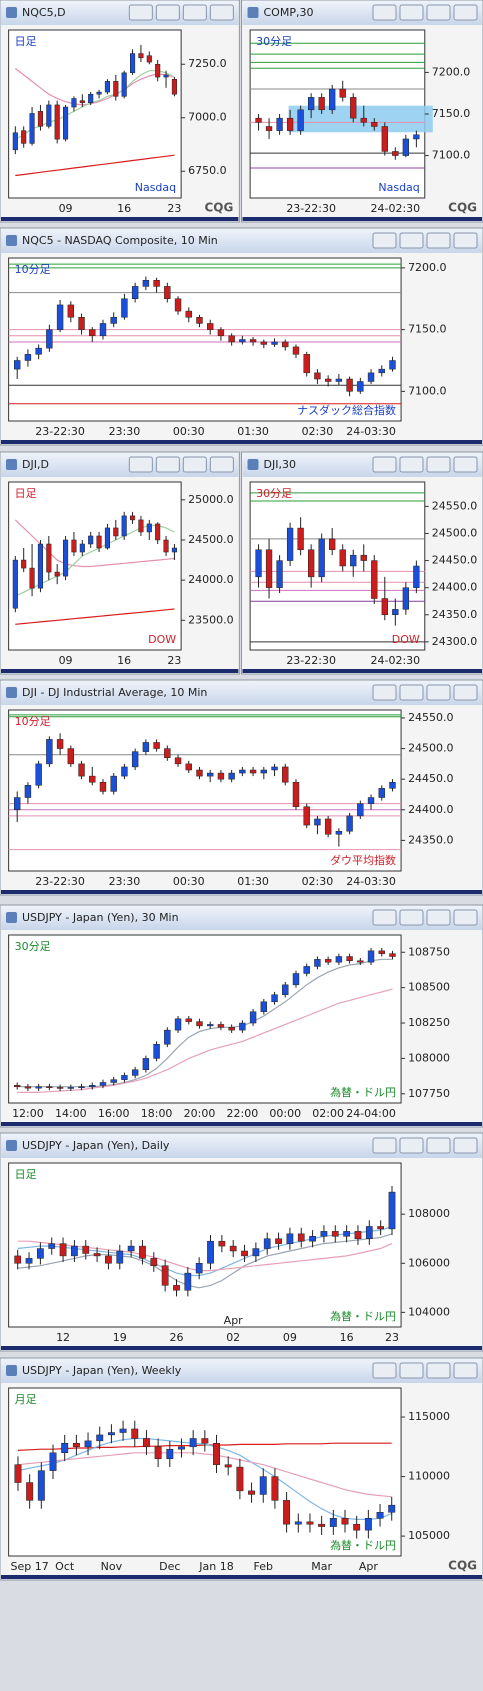 The image size is (483, 1691). Describe the element at coordinates (455, 641) in the screenshot. I see `y-tick-label: 24300.0` at that location.